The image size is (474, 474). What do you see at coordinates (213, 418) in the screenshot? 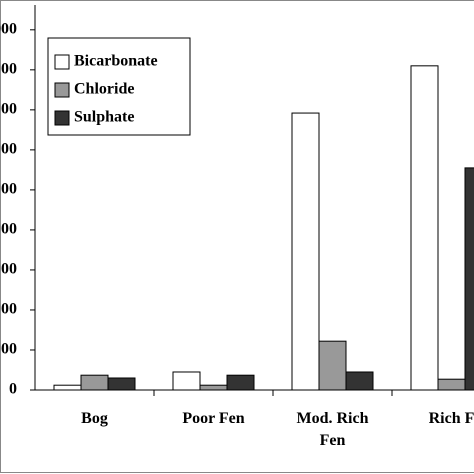
I see `x-tick-label: Poor Fen` at bounding box center [213, 418].